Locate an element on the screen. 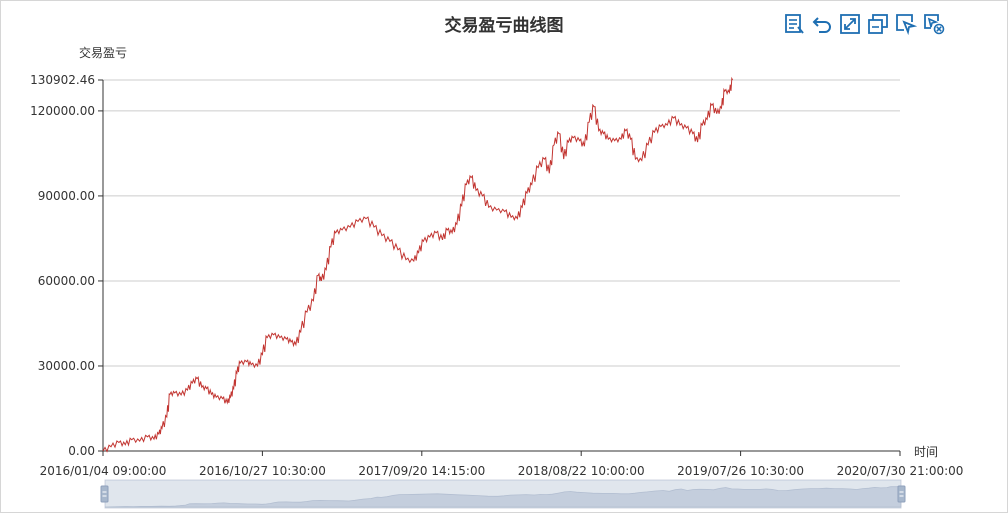  datazoom-selection is located at coordinates (503, 494).